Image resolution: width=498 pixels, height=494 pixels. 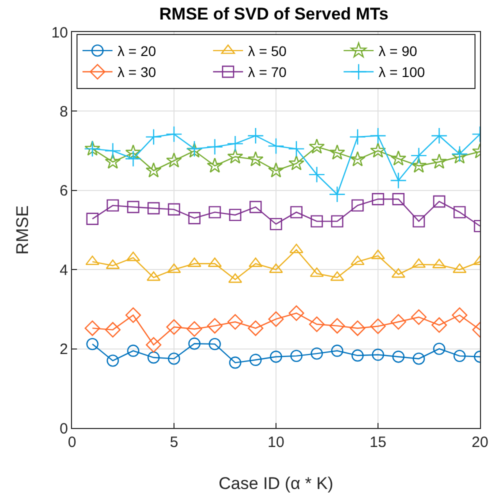 What do you see at coordinates (64, 191) in the screenshot?
I see `y-tick-label: 6` at bounding box center [64, 191].